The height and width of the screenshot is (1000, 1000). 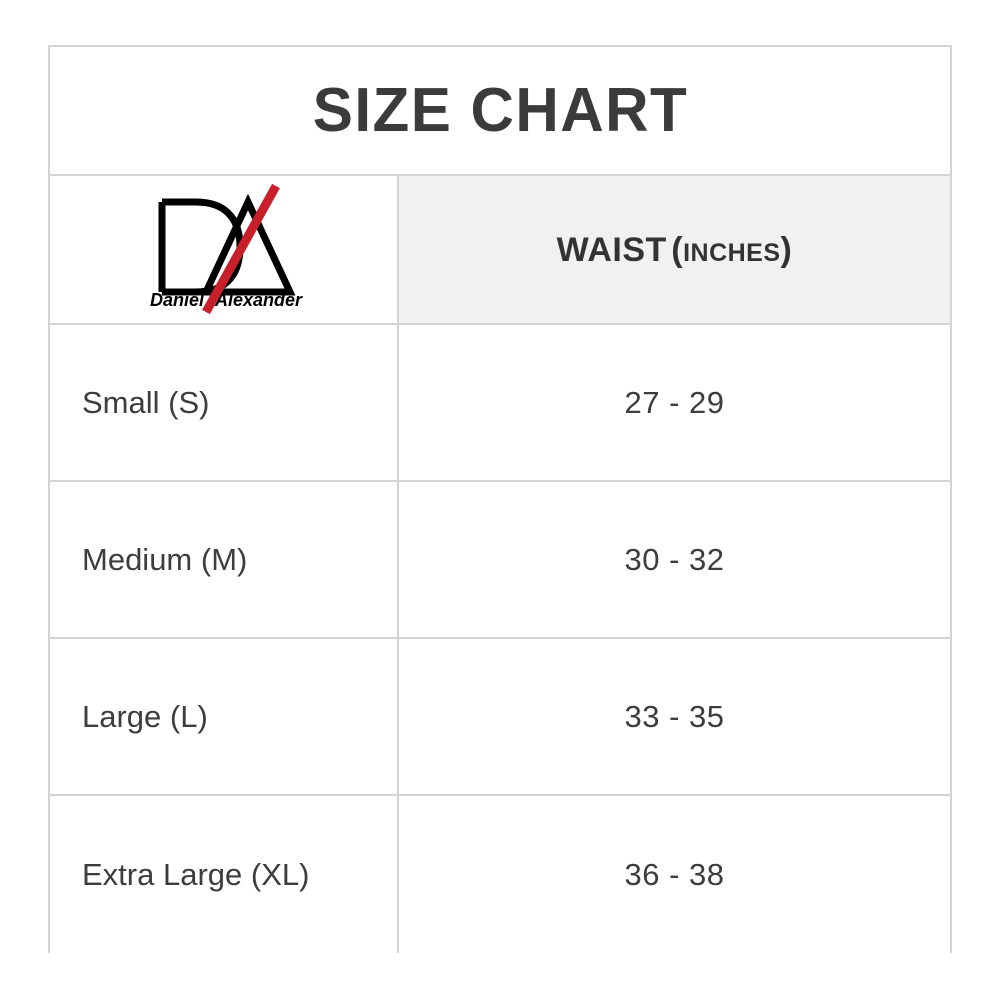 What do you see at coordinates (786, 249) in the screenshot?
I see `waist-unit-close-paren: )` at bounding box center [786, 249].